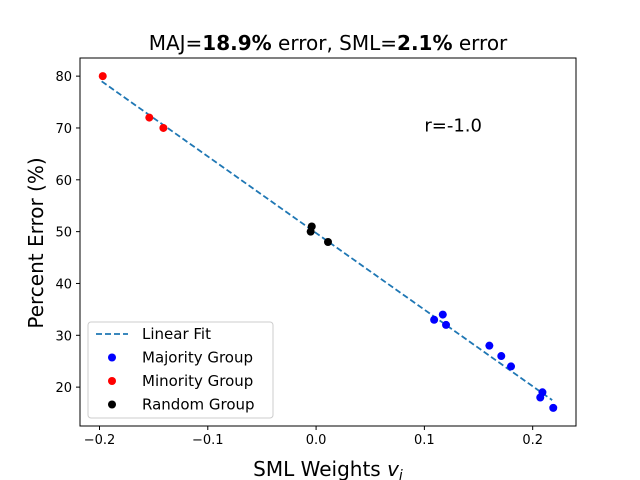  I want to click on x-axis-ticks: −0.2 −0.1 0.0 0.1 0.2, so click(313, 437).